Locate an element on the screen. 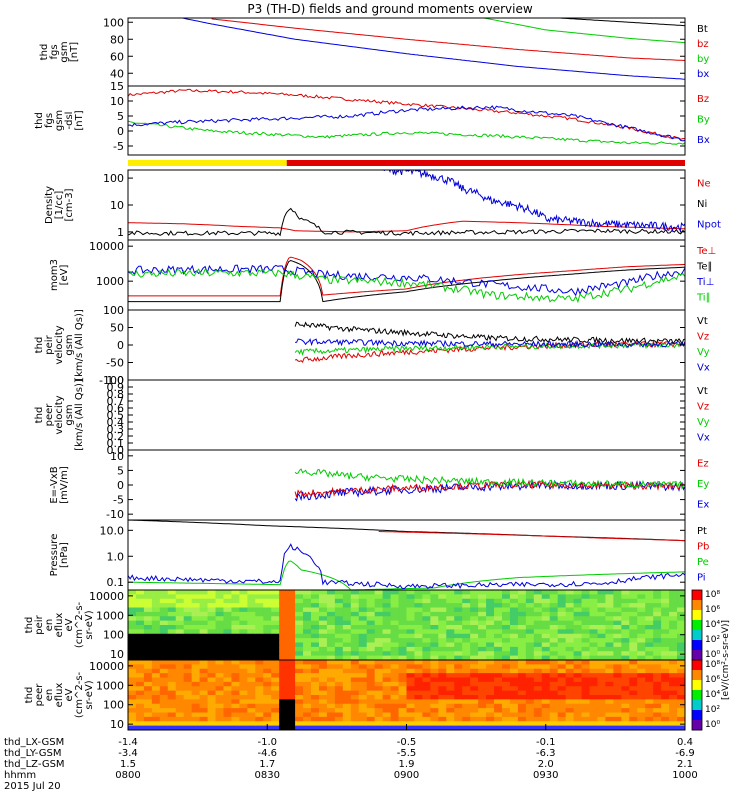 This screenshot has height=800, width=750. panel-fgs_dsl: -5 0 5 10 15 thd fgs gsm -dsl [nT] Bz By Bx is located at coordinates (372, 118).